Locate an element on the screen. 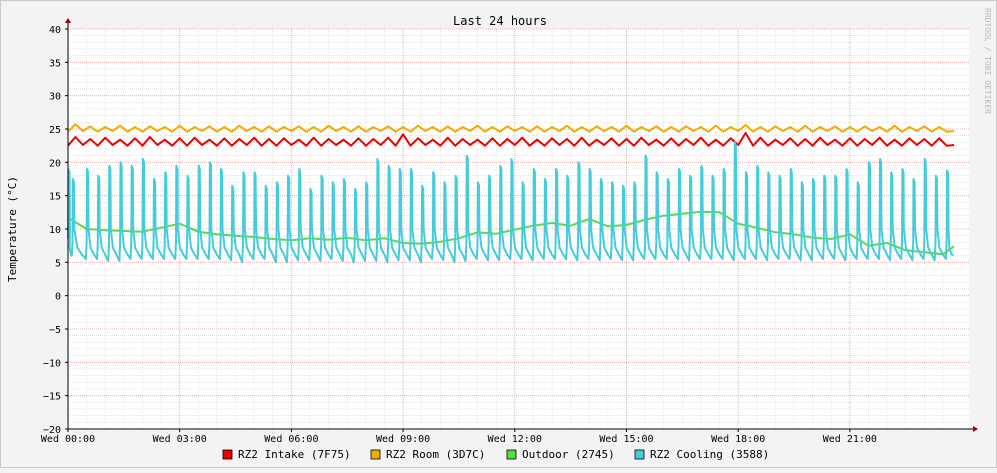  legend-label: Outdoor (2745) is located at coordinates (568, 454).